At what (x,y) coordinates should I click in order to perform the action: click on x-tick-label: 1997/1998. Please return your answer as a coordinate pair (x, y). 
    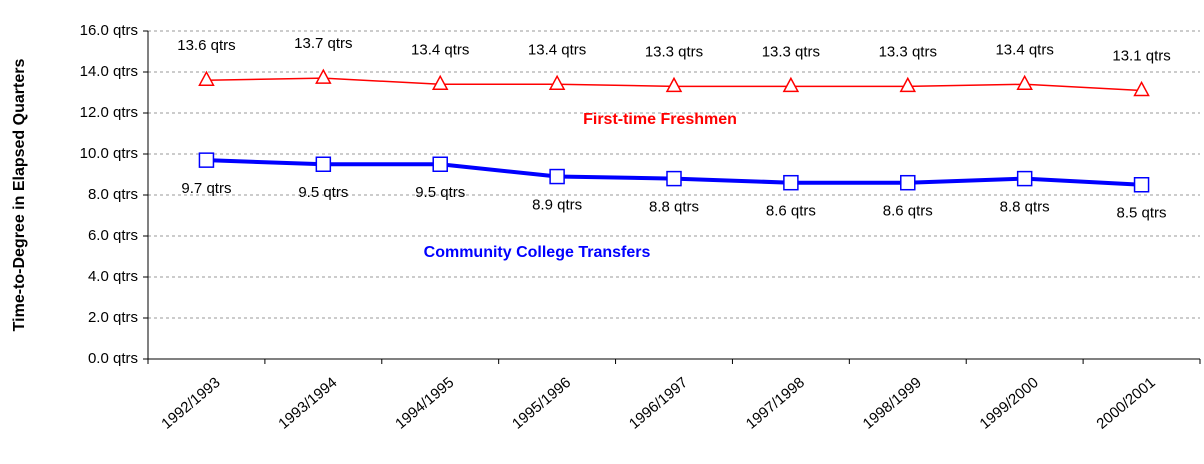
    Looking at the image, I should click on (775, 403).